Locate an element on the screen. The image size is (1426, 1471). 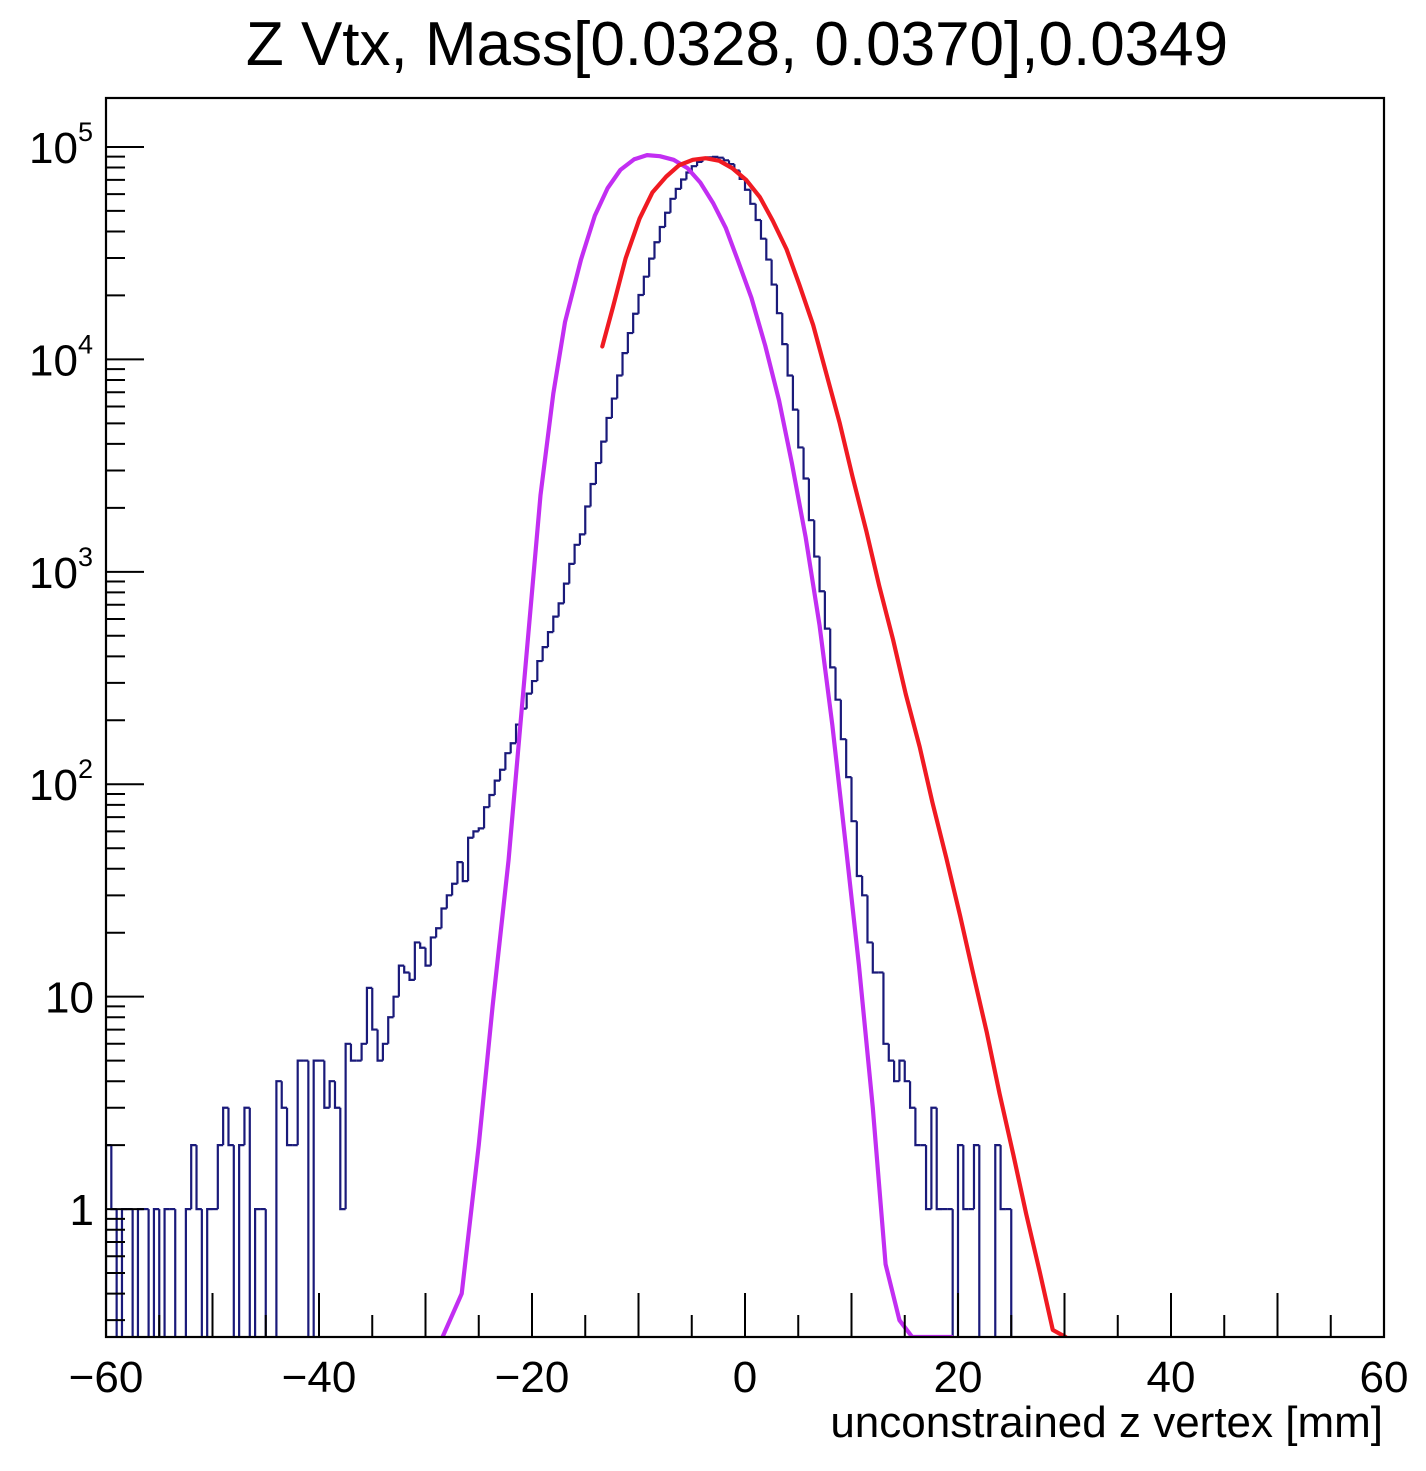
y-tick-label-exponent: 5 is located at coordinates (85, 132).